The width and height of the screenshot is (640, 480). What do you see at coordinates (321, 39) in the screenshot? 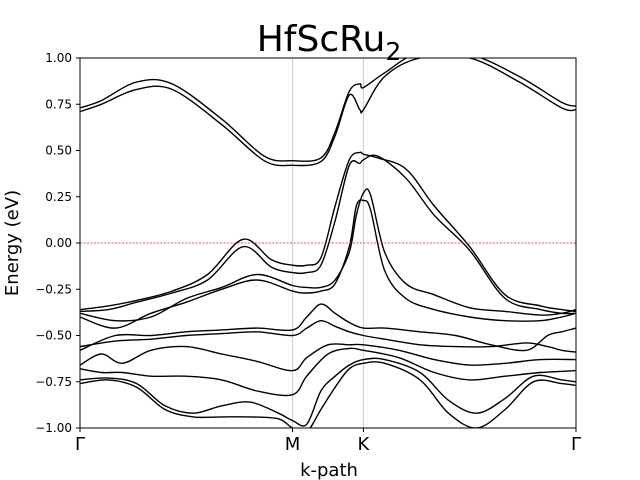
I see `chart-title-main: HfScRu` at bounding box center [321, 39].